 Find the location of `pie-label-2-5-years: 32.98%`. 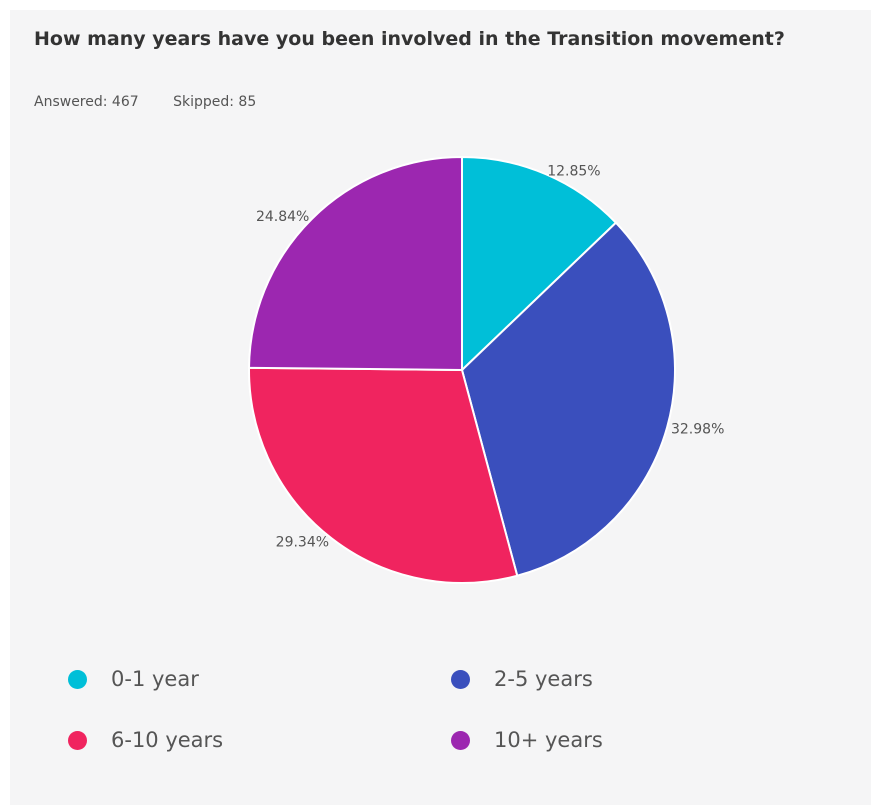

pie-label-2-5-years: 32.98% is located at coordinates (697, 429).